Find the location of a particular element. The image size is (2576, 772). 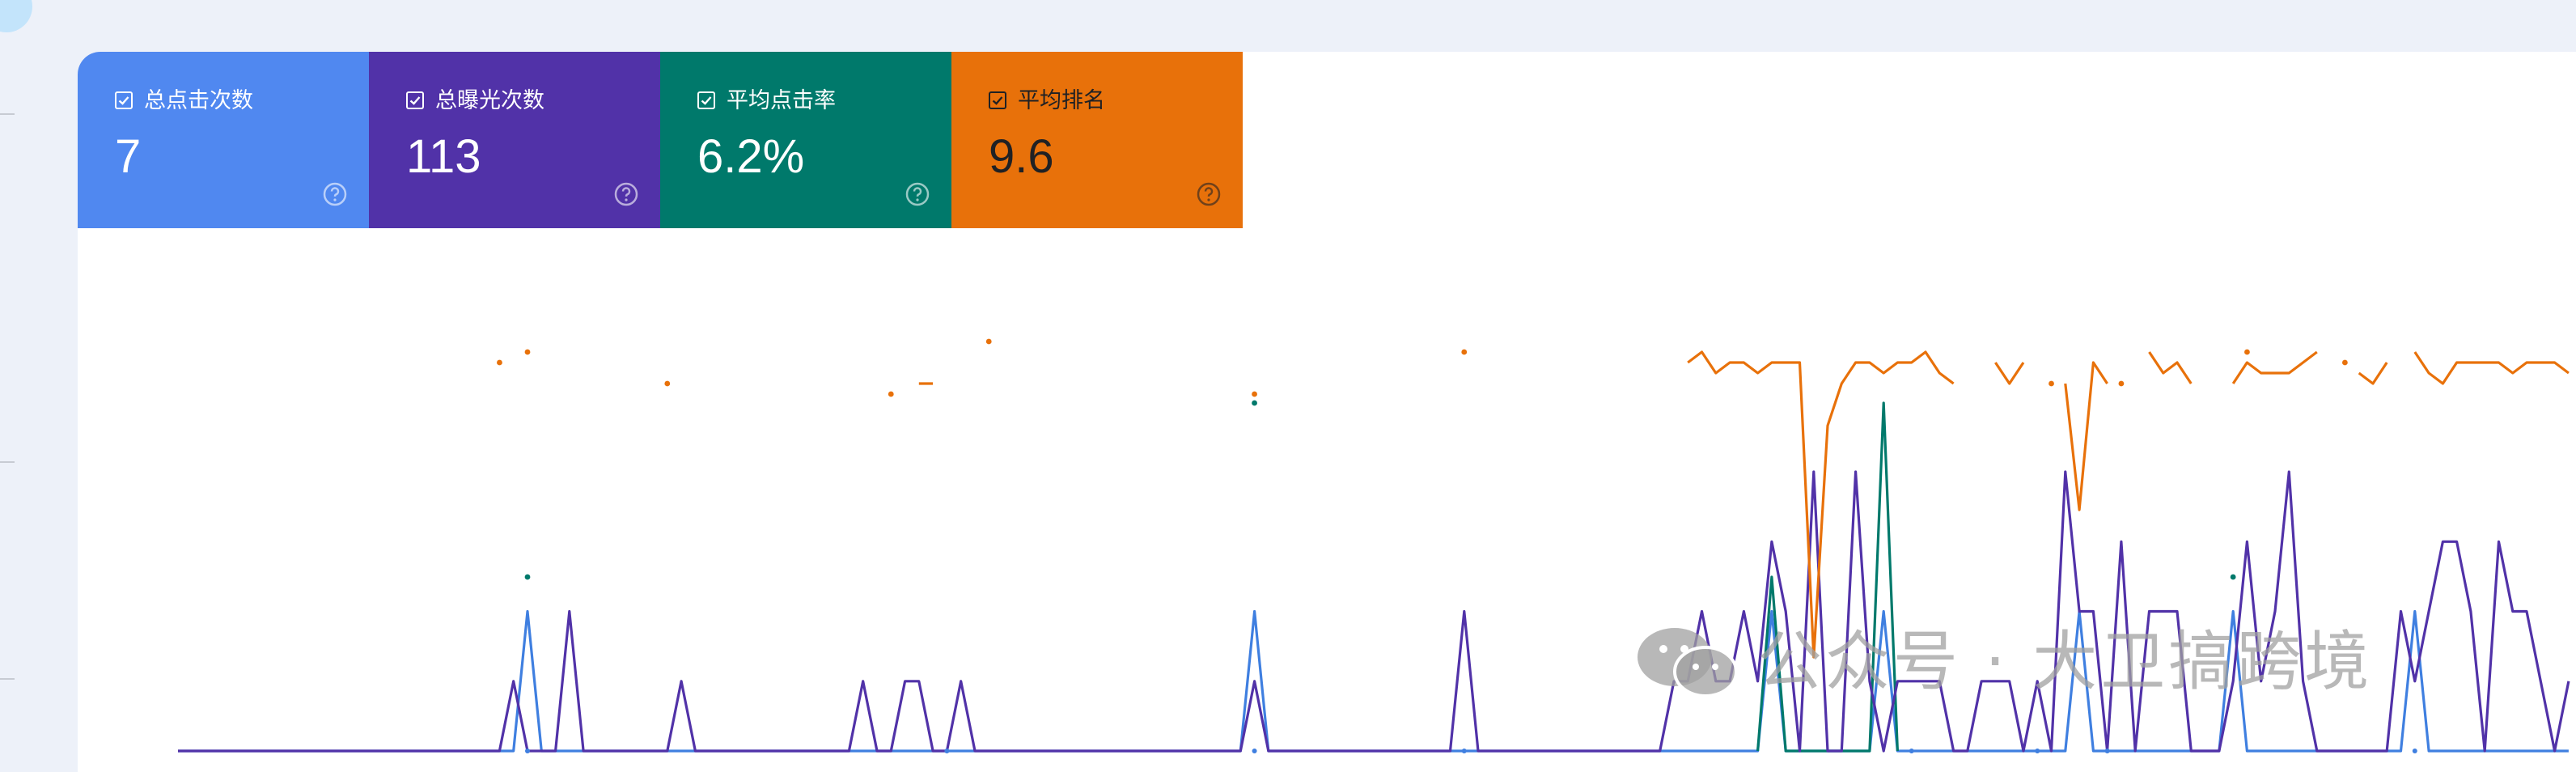

metric-value: 6.2% is located at coordinates (751, 156).